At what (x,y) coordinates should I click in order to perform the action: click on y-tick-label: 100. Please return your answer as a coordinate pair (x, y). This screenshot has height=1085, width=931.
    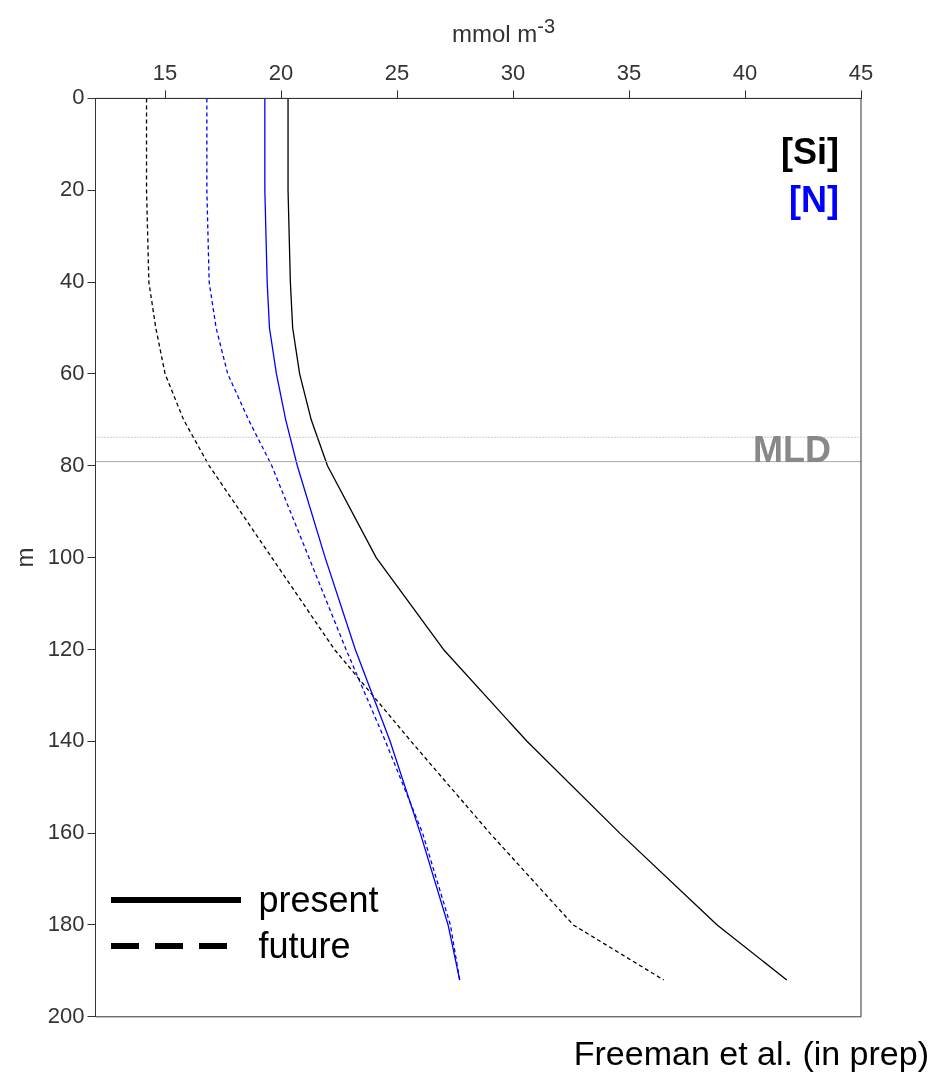
    Looking at the image, I should click on (66, 556).